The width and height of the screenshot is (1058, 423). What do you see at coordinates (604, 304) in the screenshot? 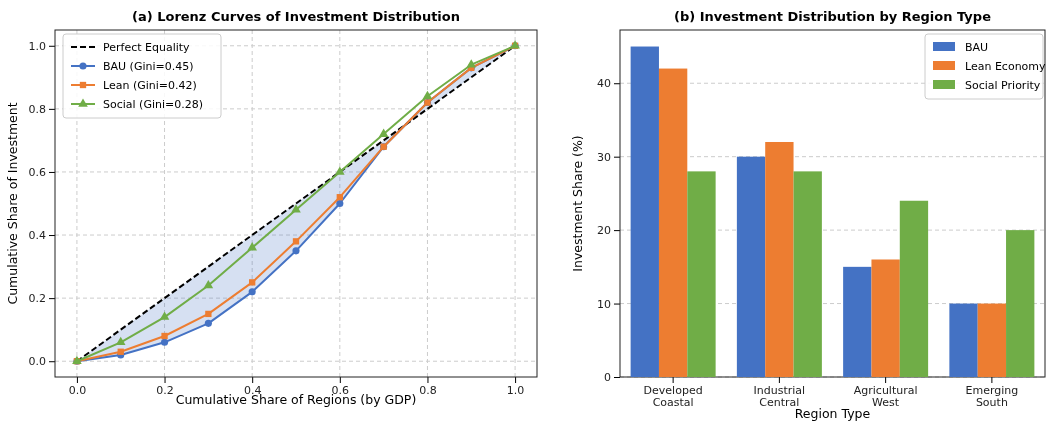
I see `y-tick-label: 10` at bounding box center [604, 304].